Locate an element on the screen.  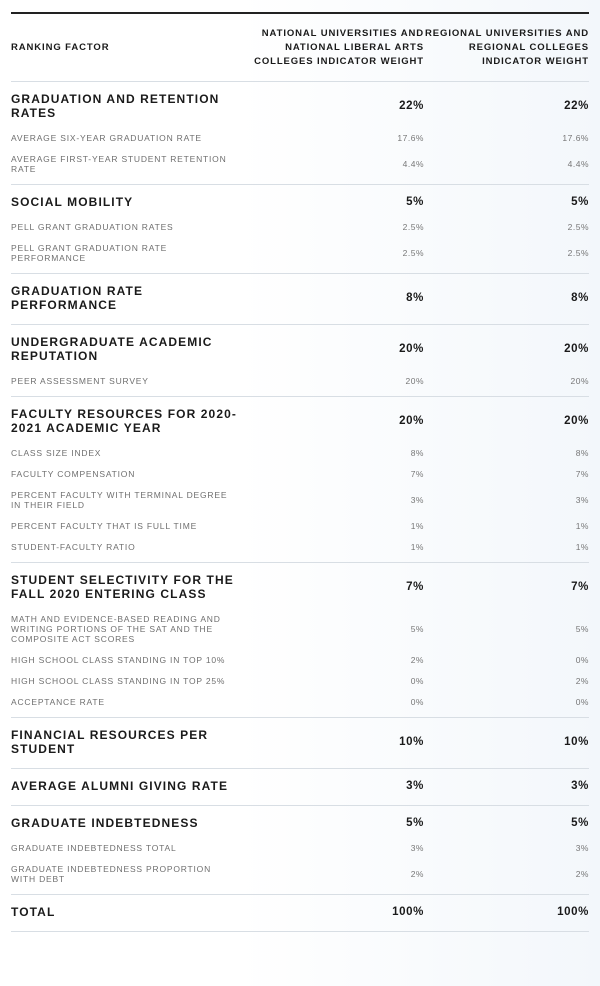
factor-group: AVERAGE ALUMNI GIVING RATE 3% 3% is located at coordinates (300, 787).